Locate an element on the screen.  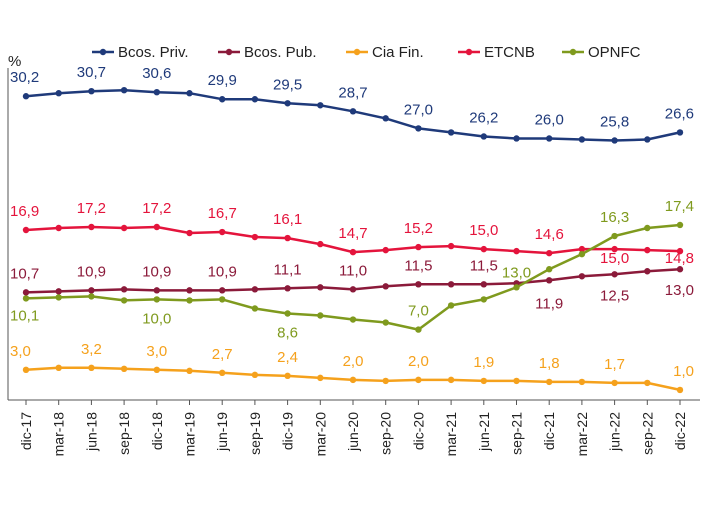
data-label-opnfc: 10,0 is located at coordinates (156, 318).